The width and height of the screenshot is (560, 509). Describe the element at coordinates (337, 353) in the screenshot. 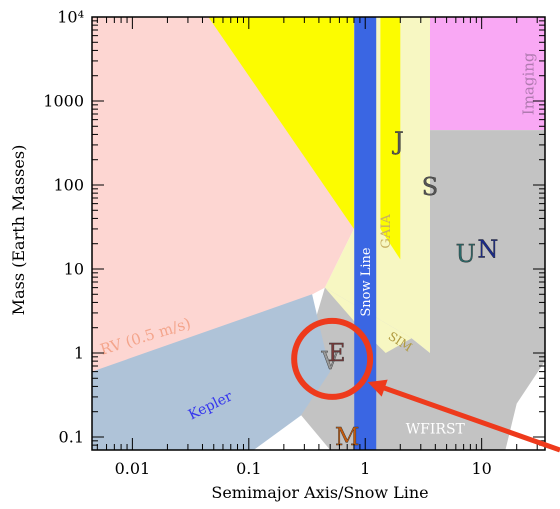

I see `planet-earth: E` at that location.